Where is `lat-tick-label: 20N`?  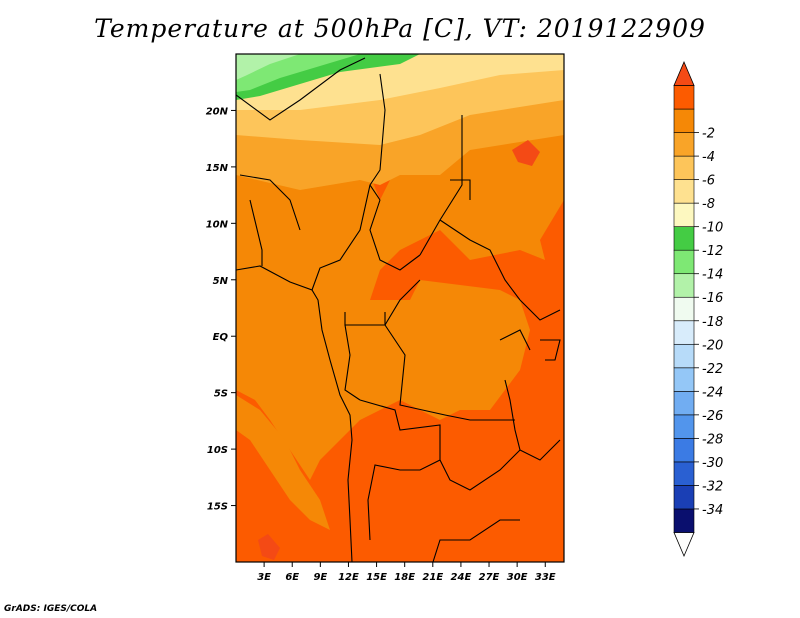 lat-tick-label: 20N is located at coordinates (217, 111).